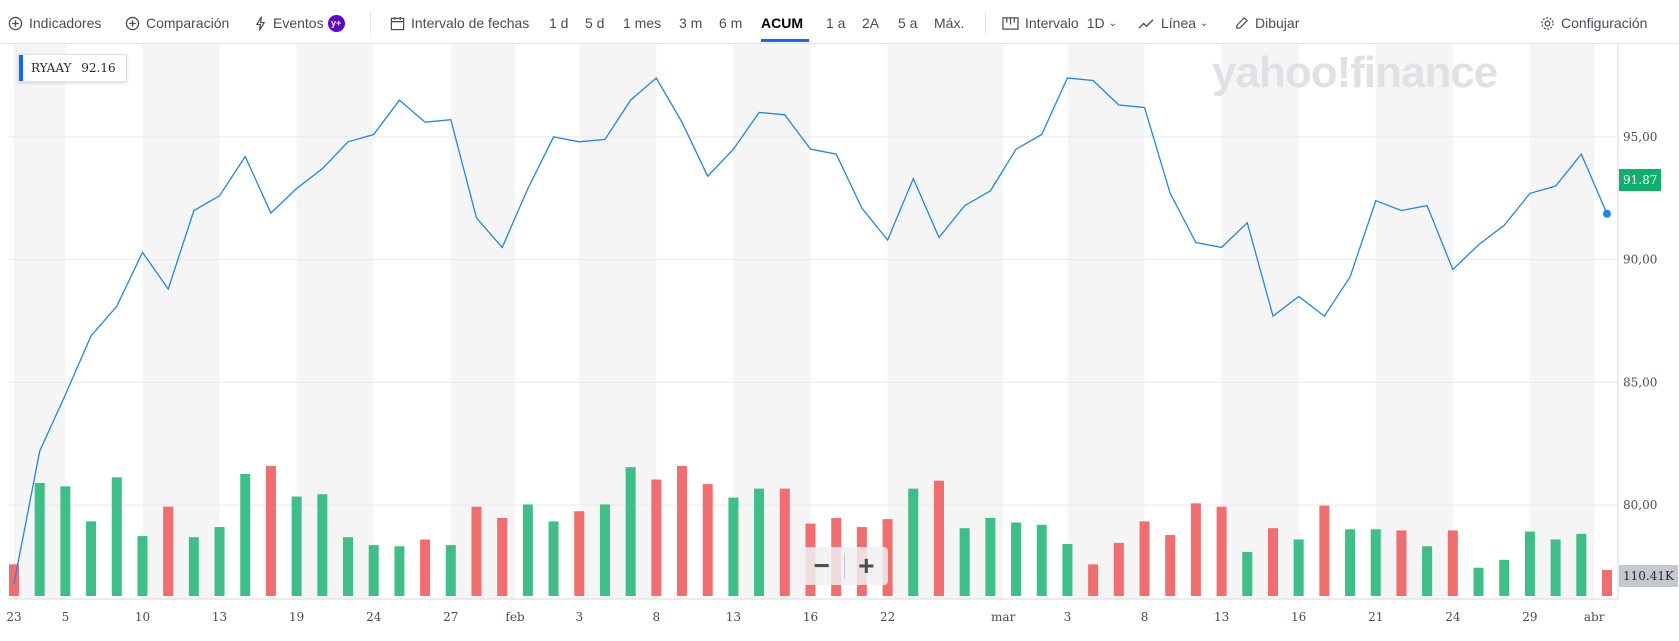  Describe the element at coordinates (821, 565) in the screenshot. I see `zoom-out-button: −` at that location.